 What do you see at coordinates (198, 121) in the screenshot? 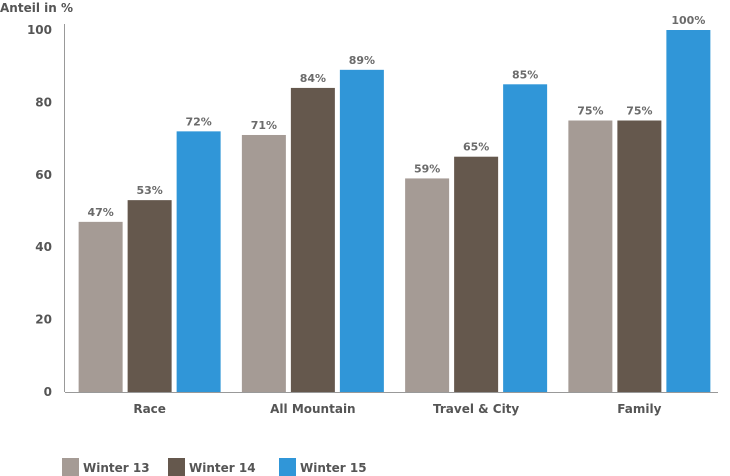
I see `bar-value-label: 72%` at bounding box center [198, 121].